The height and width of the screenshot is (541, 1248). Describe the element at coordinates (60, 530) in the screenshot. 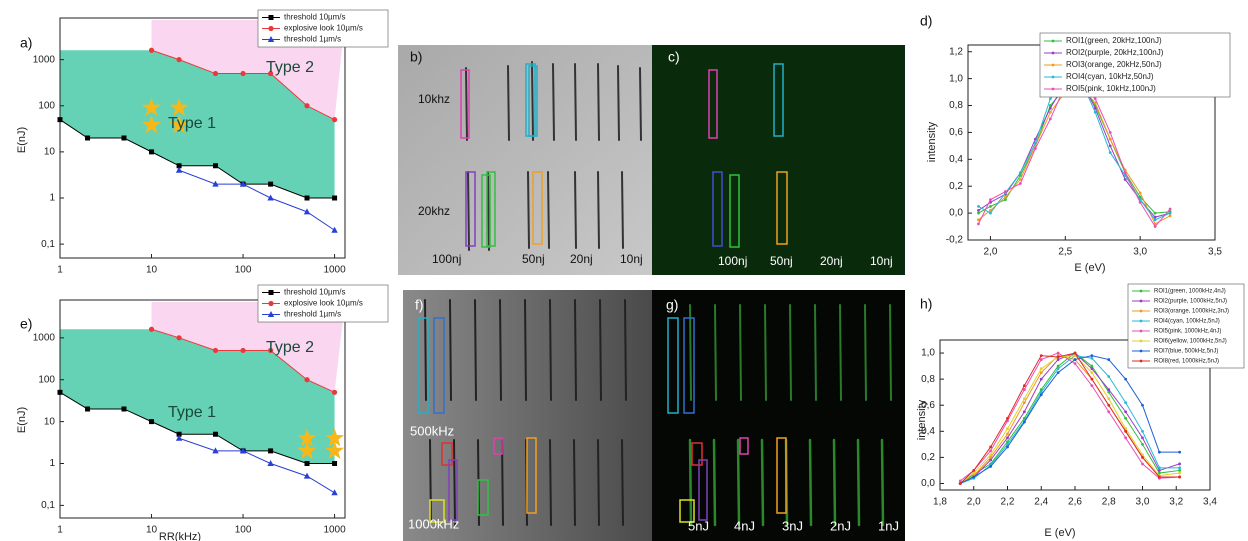

I see `x-tick-label: 1` at that location.